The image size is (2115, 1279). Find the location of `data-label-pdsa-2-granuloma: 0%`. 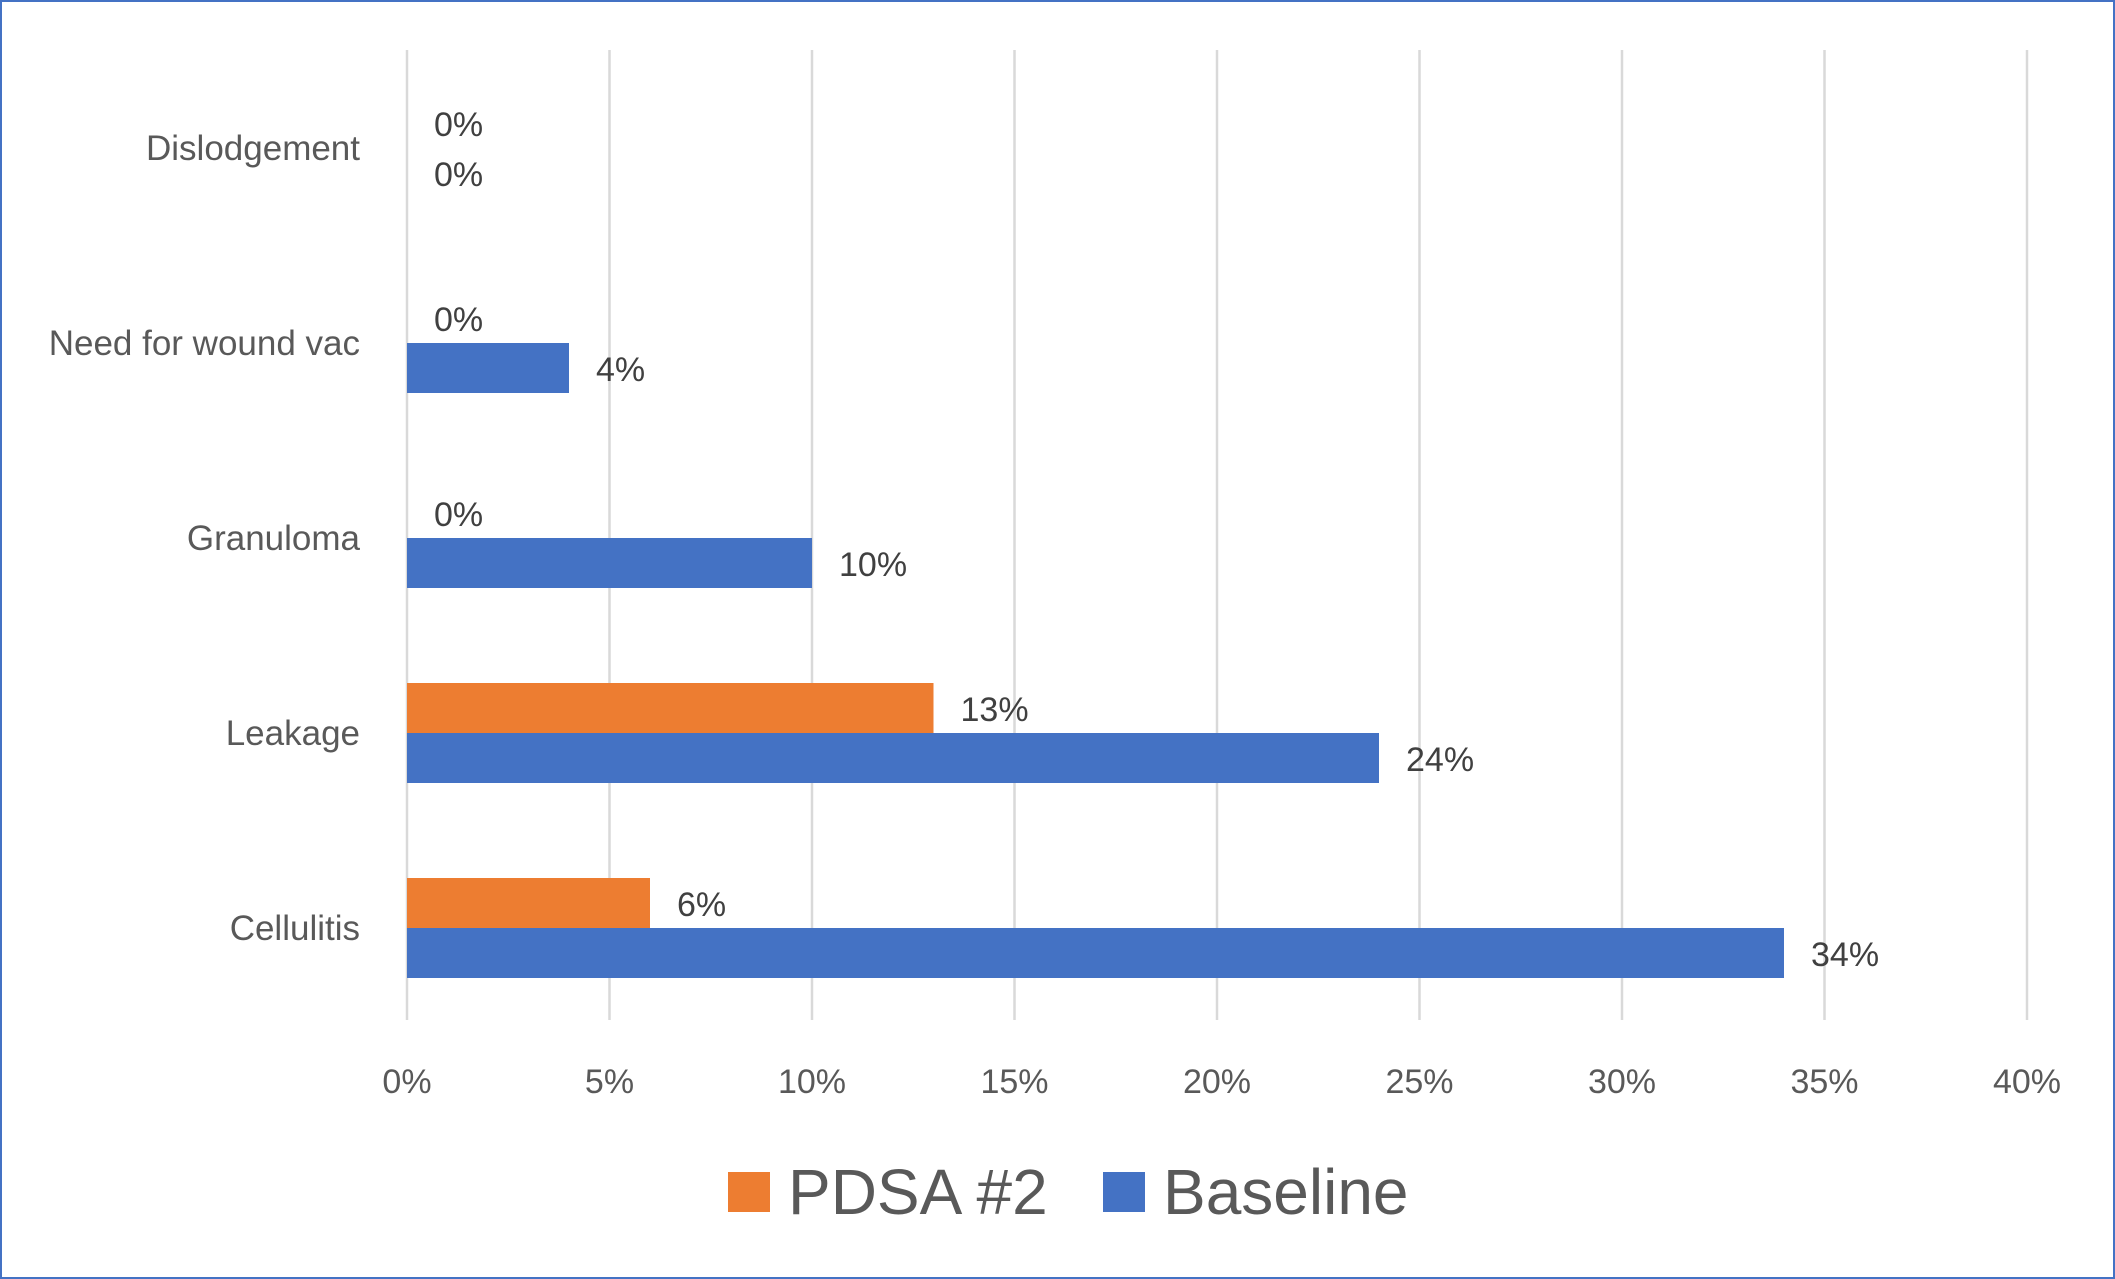

data-label-pdsa-2-granuloma: 0% is located at coordinates (458, 515).